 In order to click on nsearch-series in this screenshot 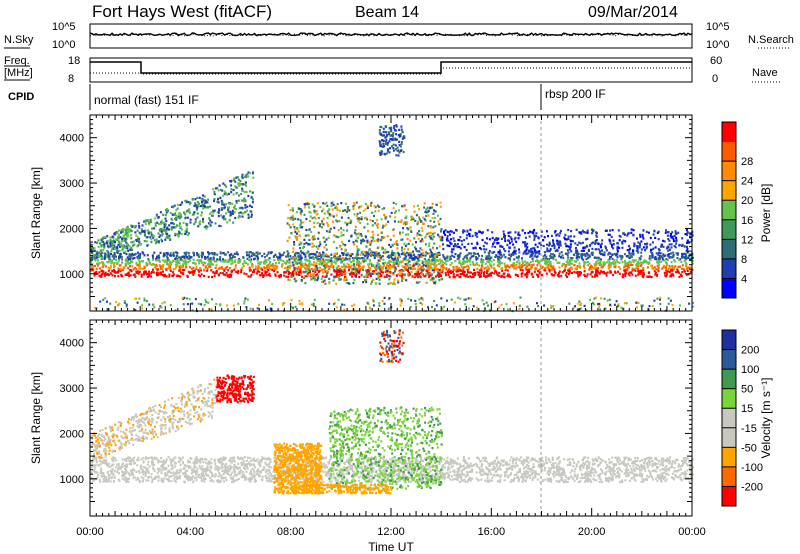, I will do `click(391, 35)`.